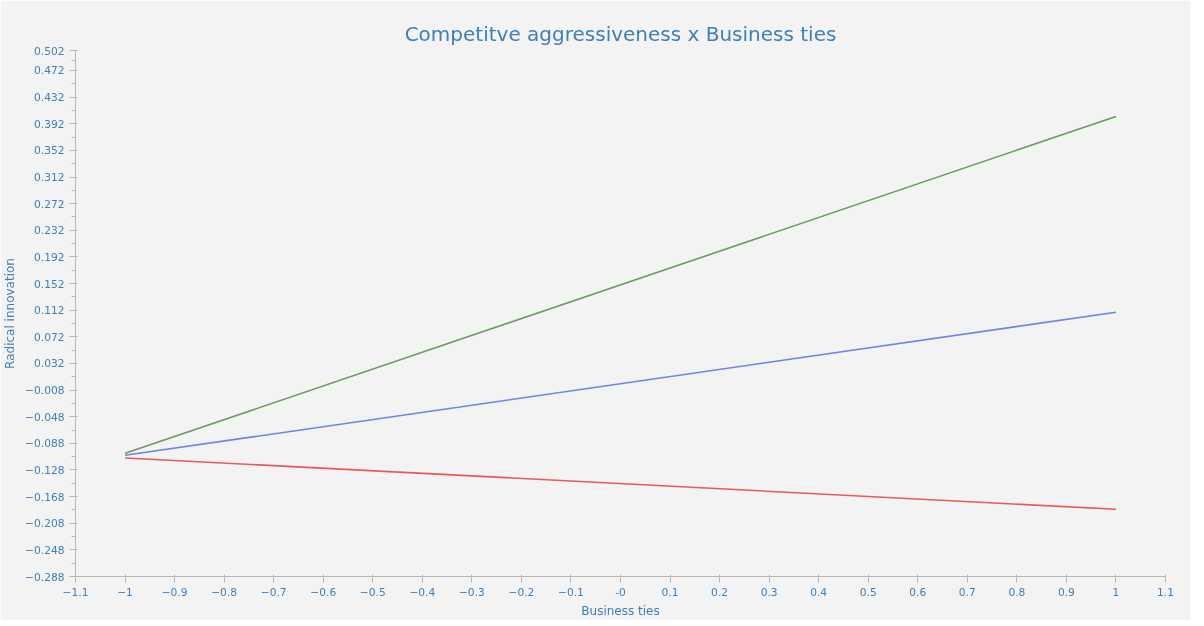  Describe the element at coordinates (45, 577) in the screenshot. I see `y-tick-label: −0.288` at that location.